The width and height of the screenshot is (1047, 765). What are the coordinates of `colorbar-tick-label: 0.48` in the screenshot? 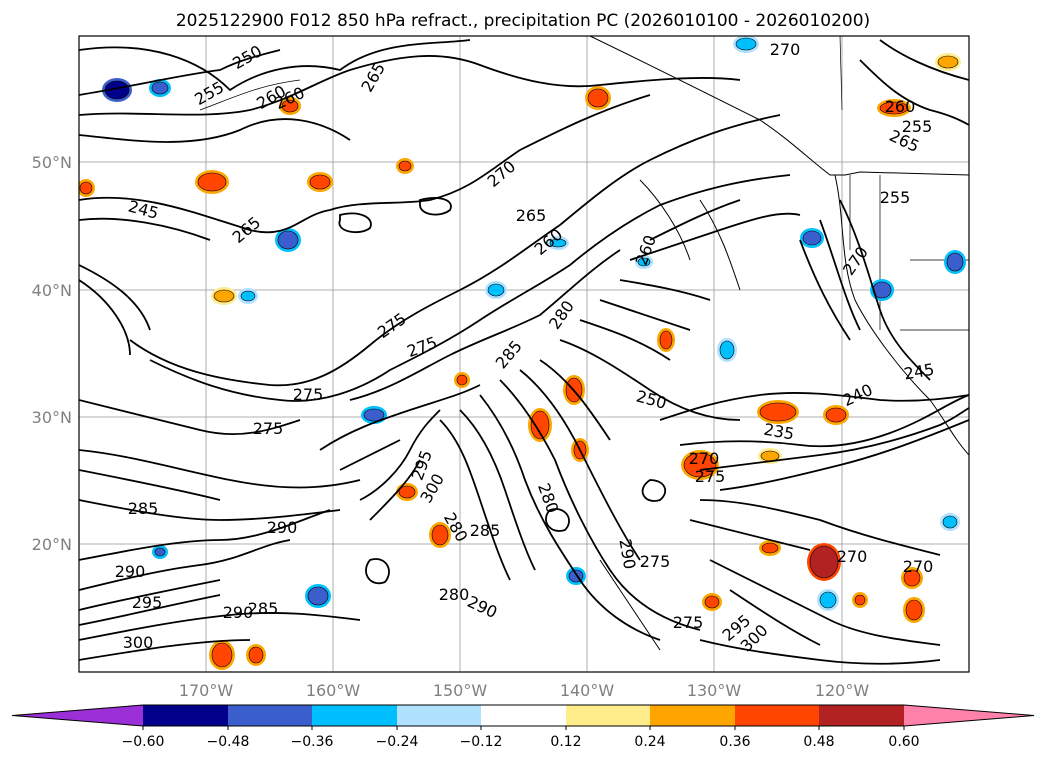 It's located at (818, 742).